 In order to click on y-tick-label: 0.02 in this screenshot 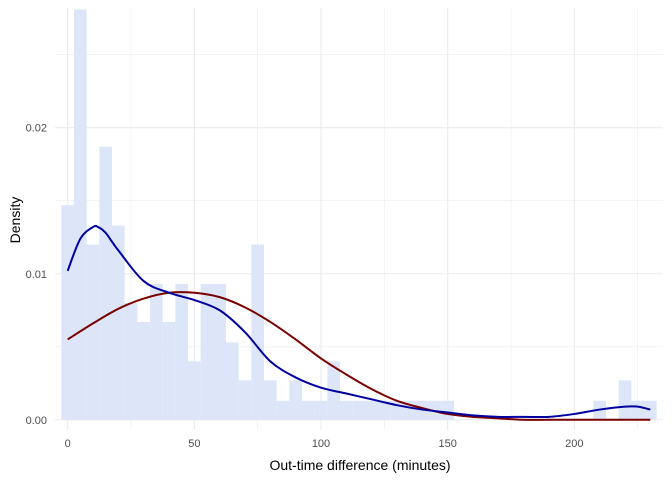, I will do `click(36, 129)`.